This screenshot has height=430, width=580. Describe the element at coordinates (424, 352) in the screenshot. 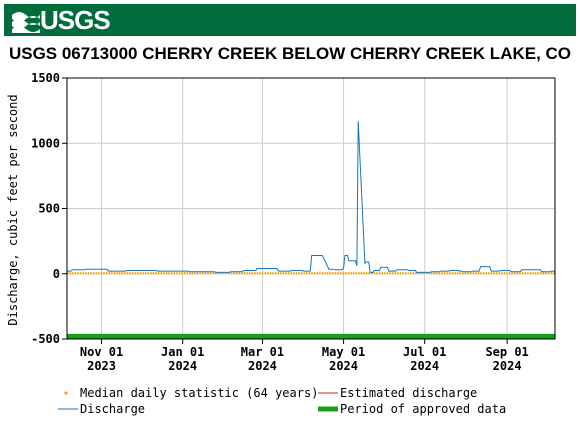

I see `x-tick-label: Jul 01` at that location.